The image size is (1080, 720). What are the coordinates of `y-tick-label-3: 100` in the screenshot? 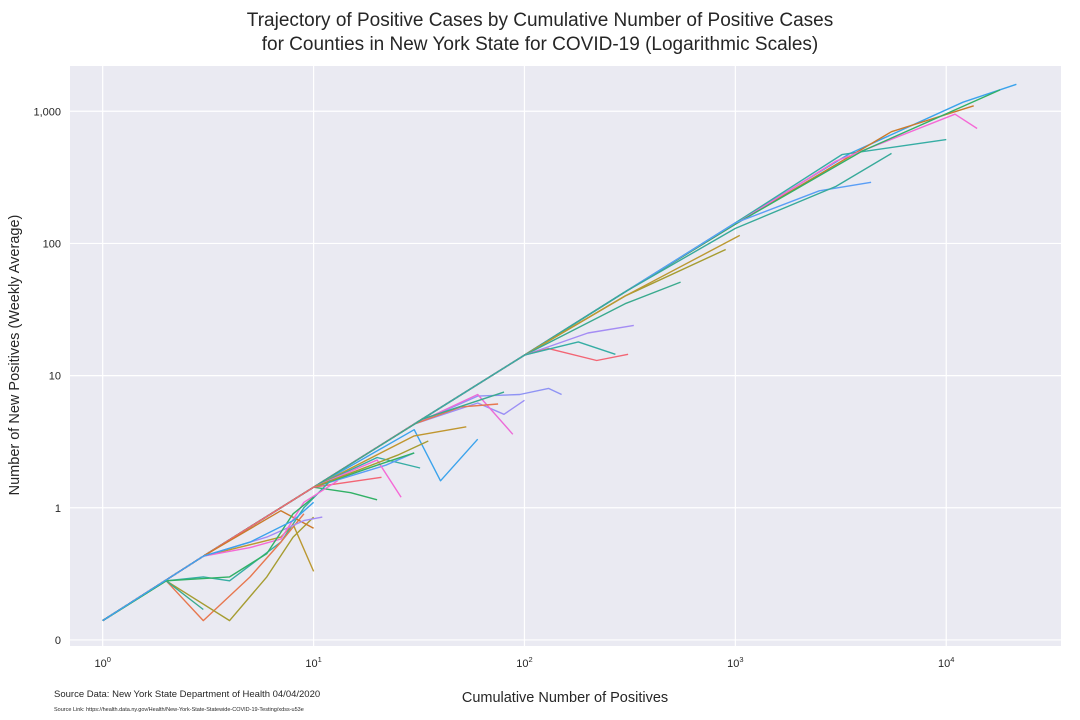 It's located at (52, 244).